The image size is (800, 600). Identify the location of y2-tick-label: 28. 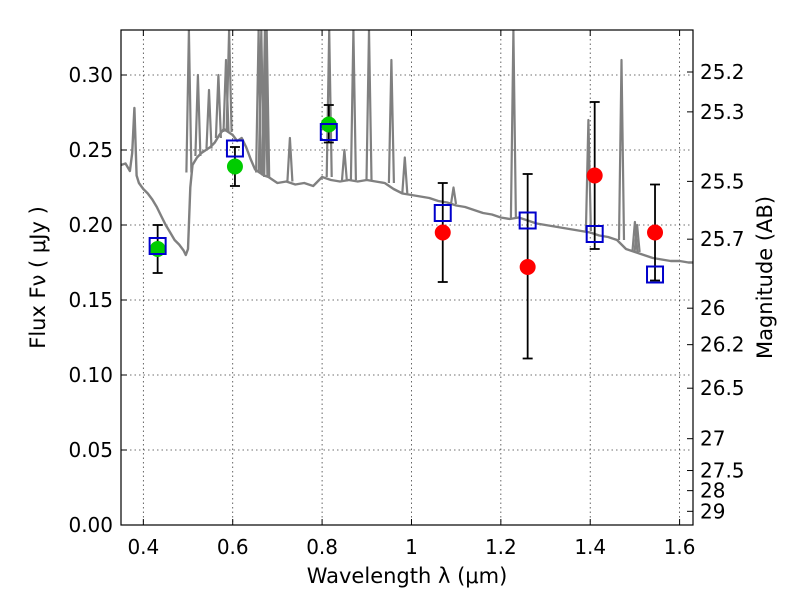
(712, 491).